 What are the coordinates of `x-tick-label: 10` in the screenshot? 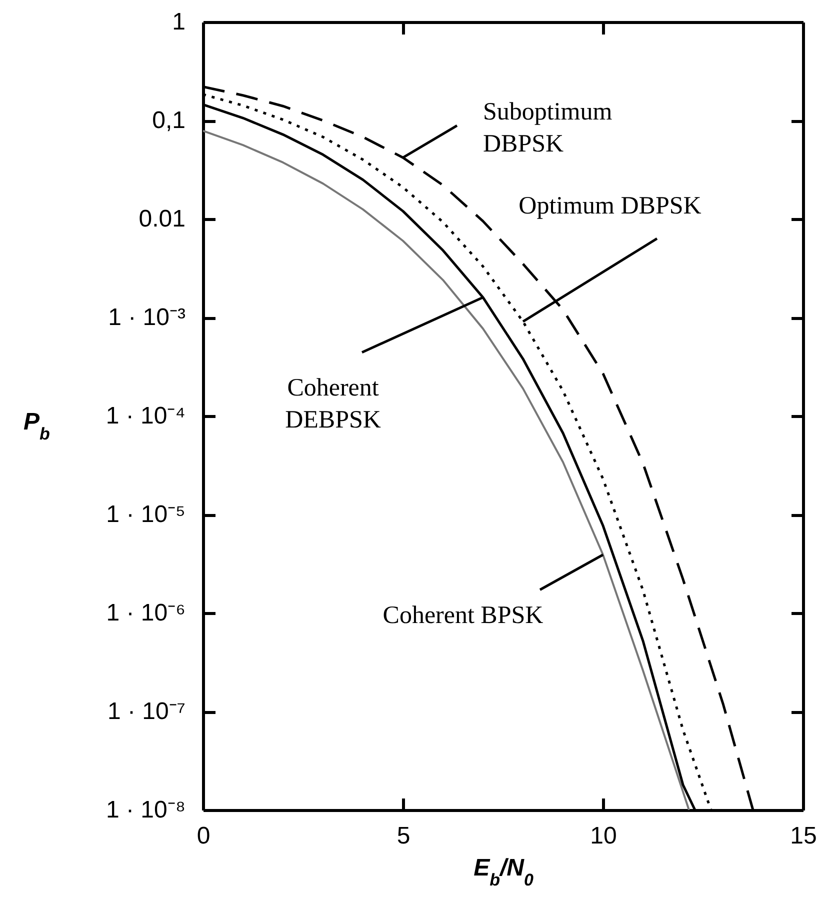 It's located at (603, 836).